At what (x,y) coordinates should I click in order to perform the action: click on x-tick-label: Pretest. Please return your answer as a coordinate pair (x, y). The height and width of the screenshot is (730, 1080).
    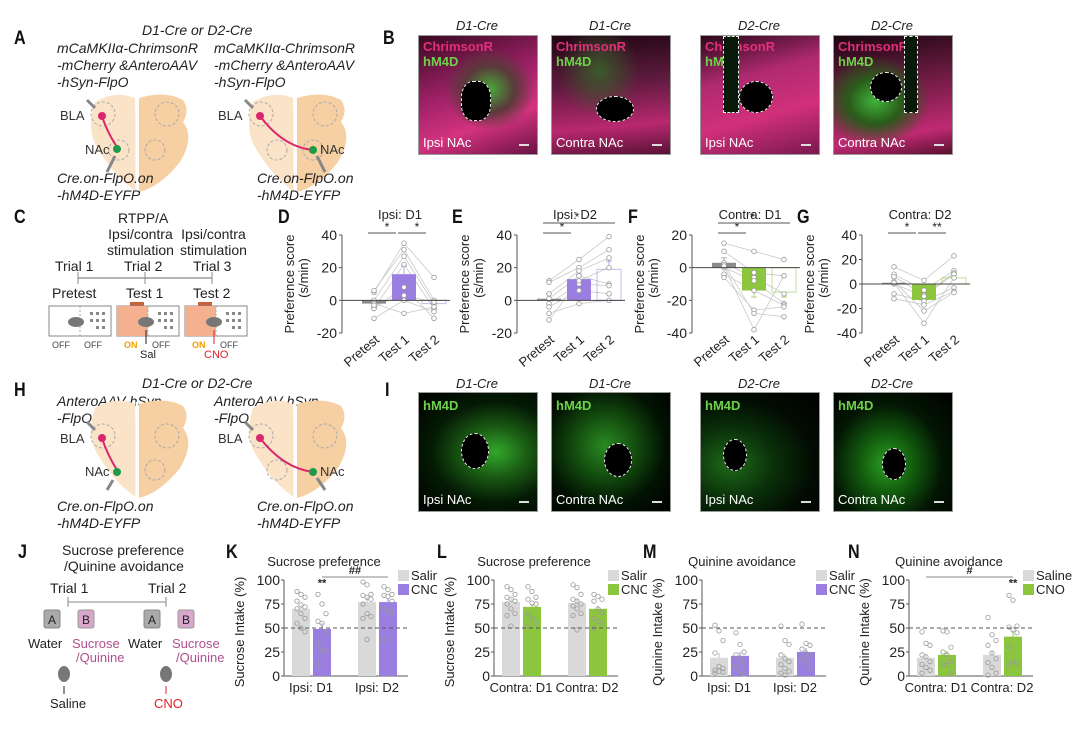
    Looking at the image, I should click on (361, 351).